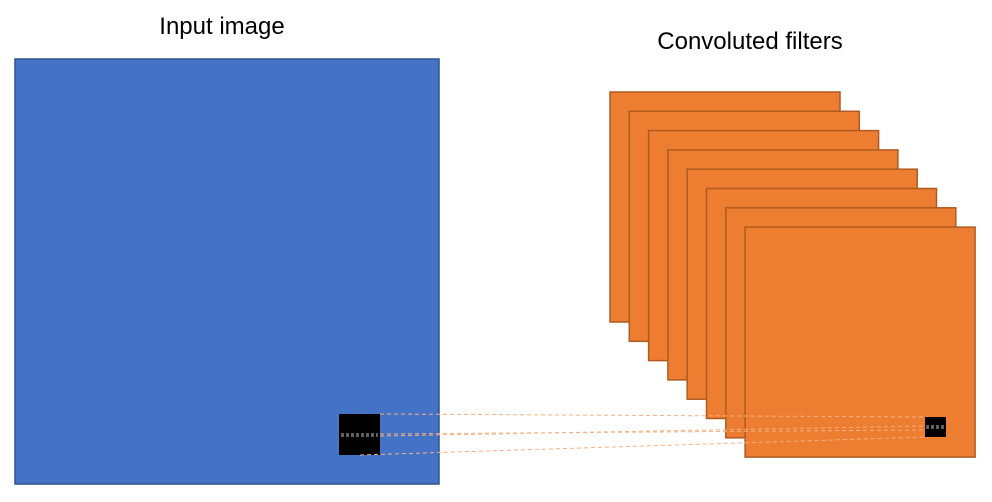  What do you see at coordinates (653, 415) in the screenshot?
I see `connector-line-top` at bounding box center [653, 415].